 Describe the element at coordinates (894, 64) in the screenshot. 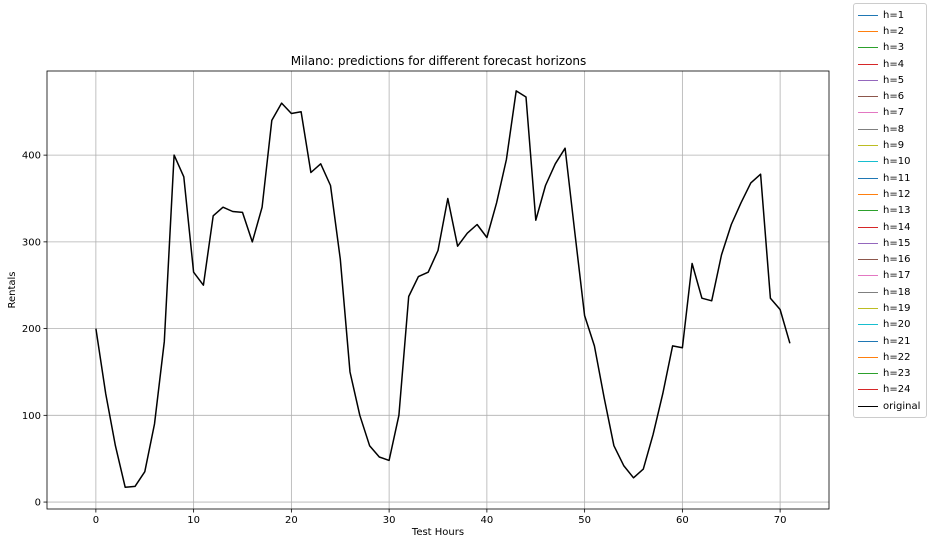

I see `legend-label: h=4` at that location.